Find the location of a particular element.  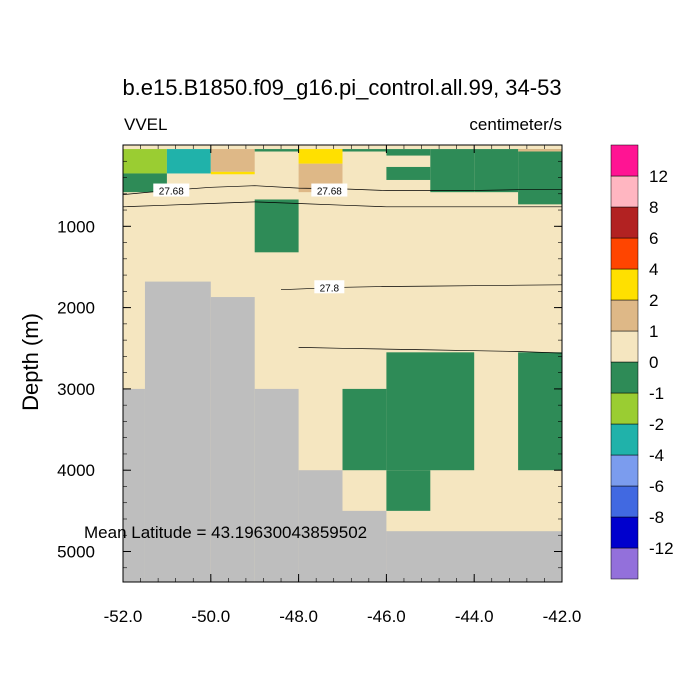

x-tick-label: -42.0 is located at coordinates (562, 616).